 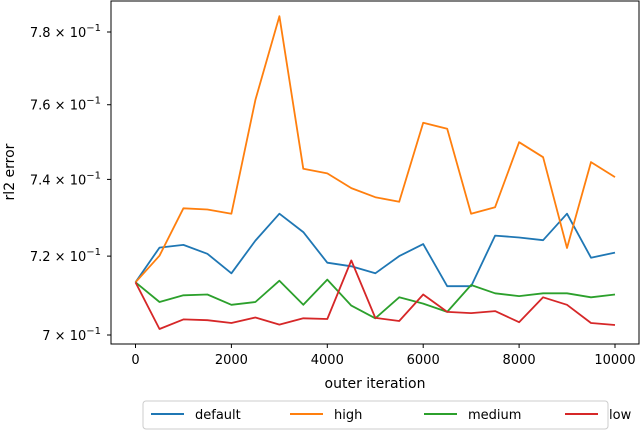 I want to click on x-tick-label: 2000, so click(x=231, y=360).